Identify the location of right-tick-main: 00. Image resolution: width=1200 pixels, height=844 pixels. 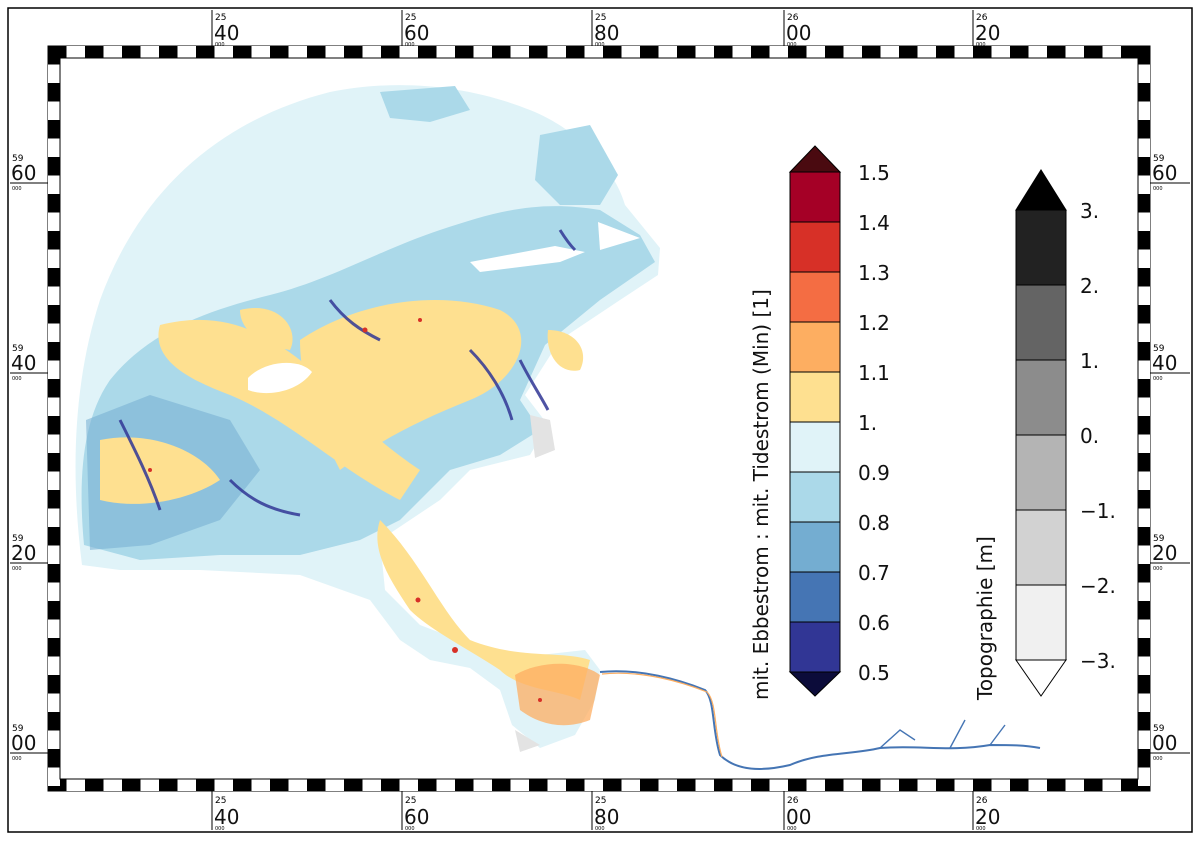
(1164, 743).